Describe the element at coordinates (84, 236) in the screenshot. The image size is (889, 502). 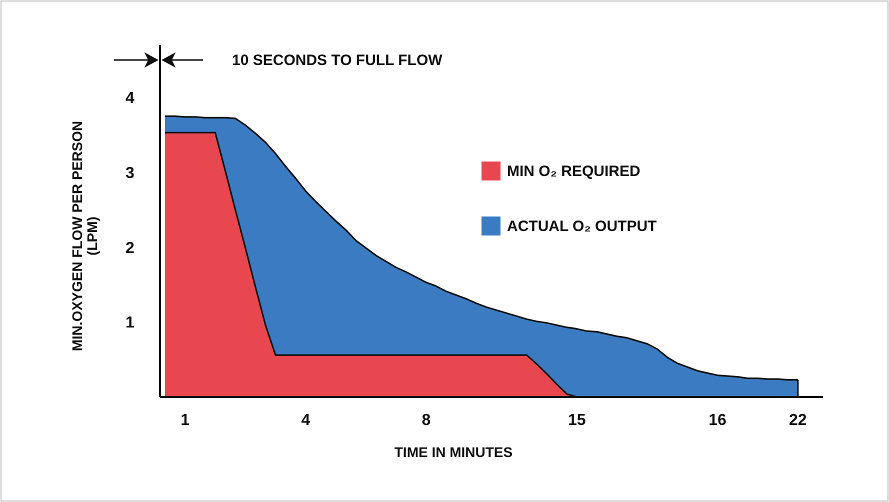
I see `y-axis-title: MIN.OXYGEN FLOW PER PERSON (LPM)` at that location.